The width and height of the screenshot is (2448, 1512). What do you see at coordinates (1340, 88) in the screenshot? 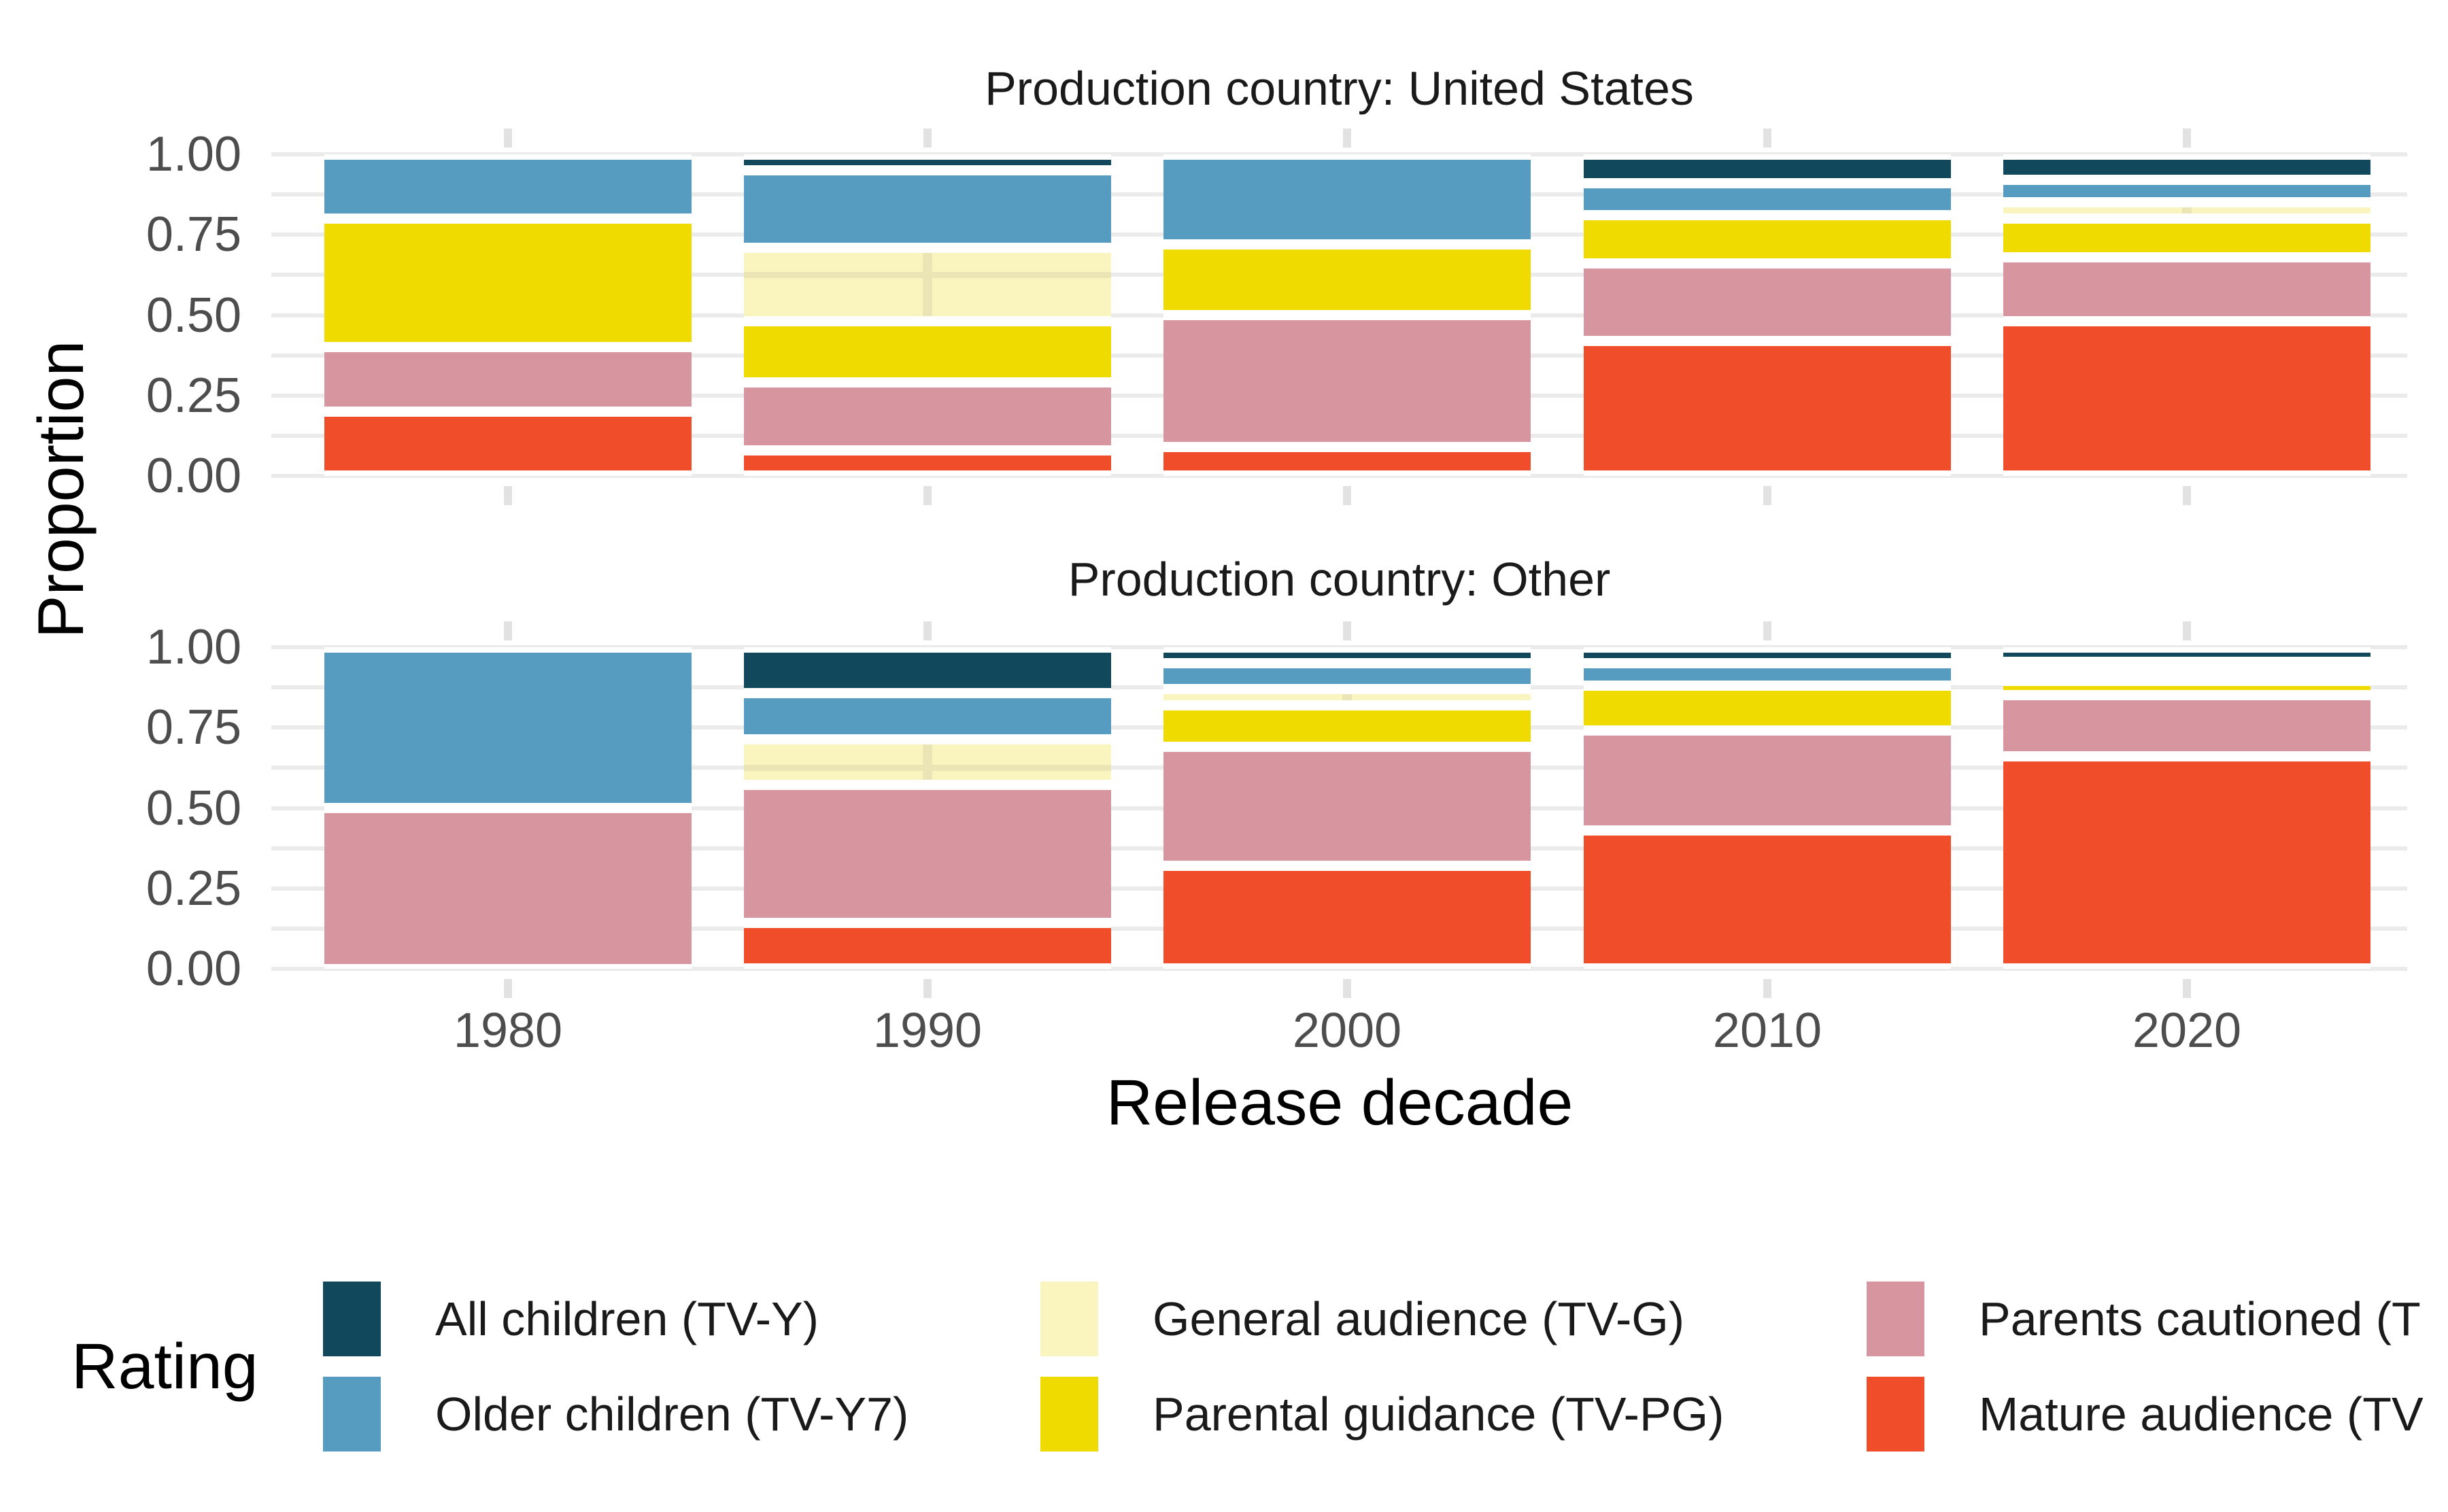
I see `facet-title-united-states: Production country: United States` at bounding box center [1340, 88].